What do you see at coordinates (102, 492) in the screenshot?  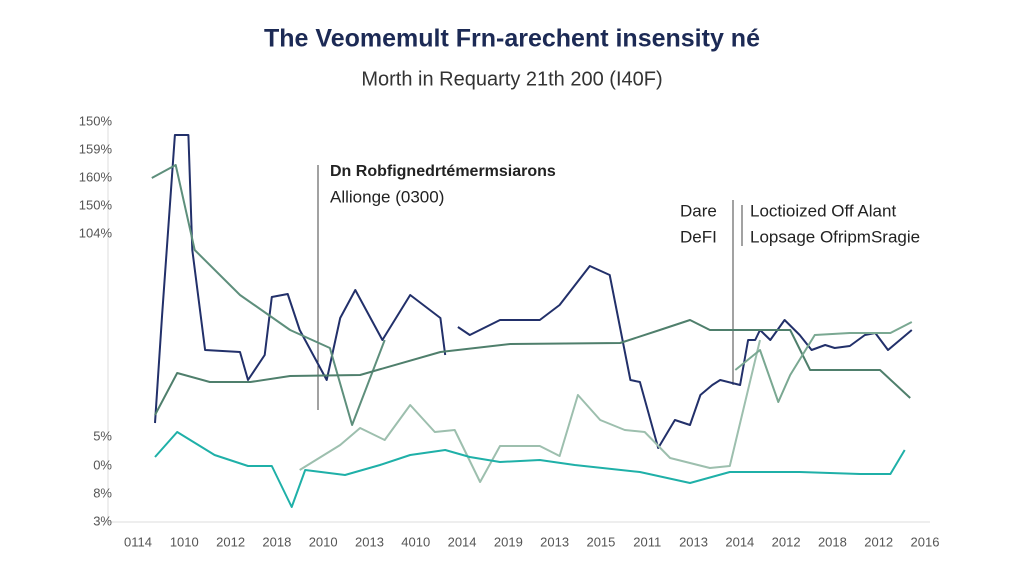 I see `y-tick-label: 8%` at bounding box center [102, 492].